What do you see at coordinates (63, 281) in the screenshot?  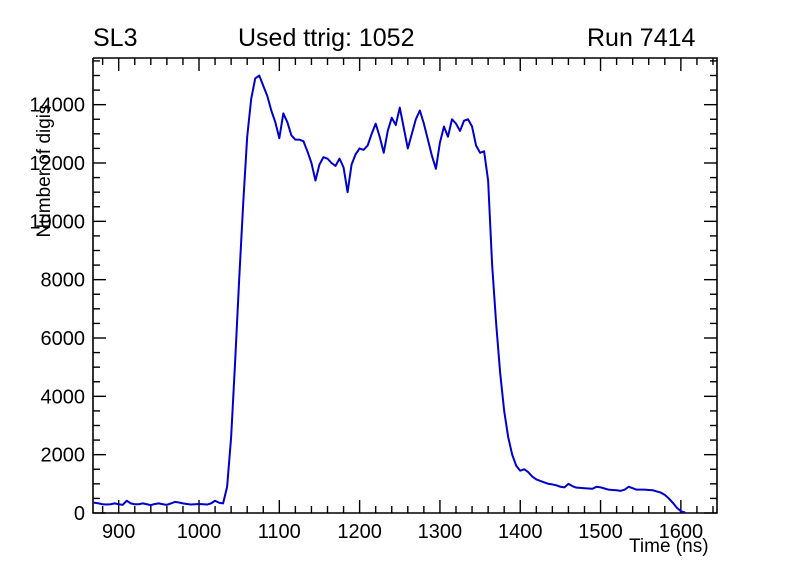 I see `svg-text: 8000` at bounding box center [63, 281].